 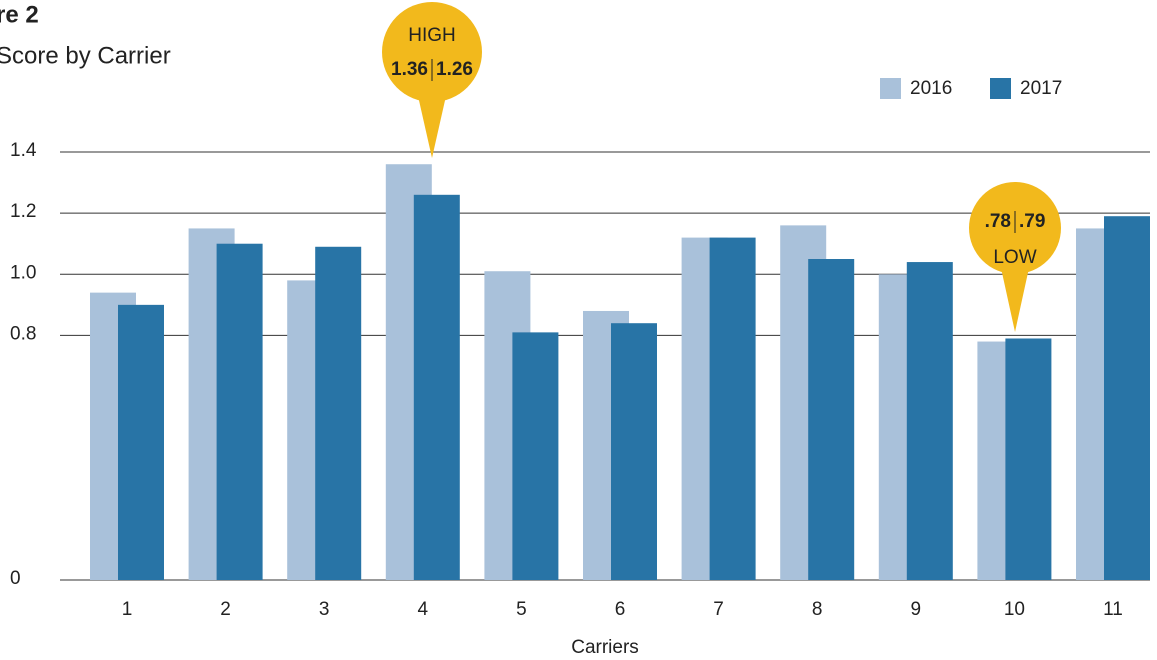 What do you see at coordinates (23, 211) in the screenshot?
I see `y-tick-label: 1.2` at bounding box center [23, 211].